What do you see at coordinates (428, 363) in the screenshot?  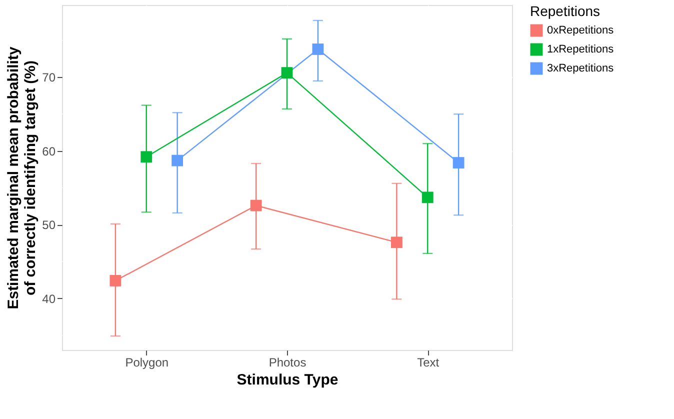 I see `x-tick-label: Text` at bounding box center [428, 363].